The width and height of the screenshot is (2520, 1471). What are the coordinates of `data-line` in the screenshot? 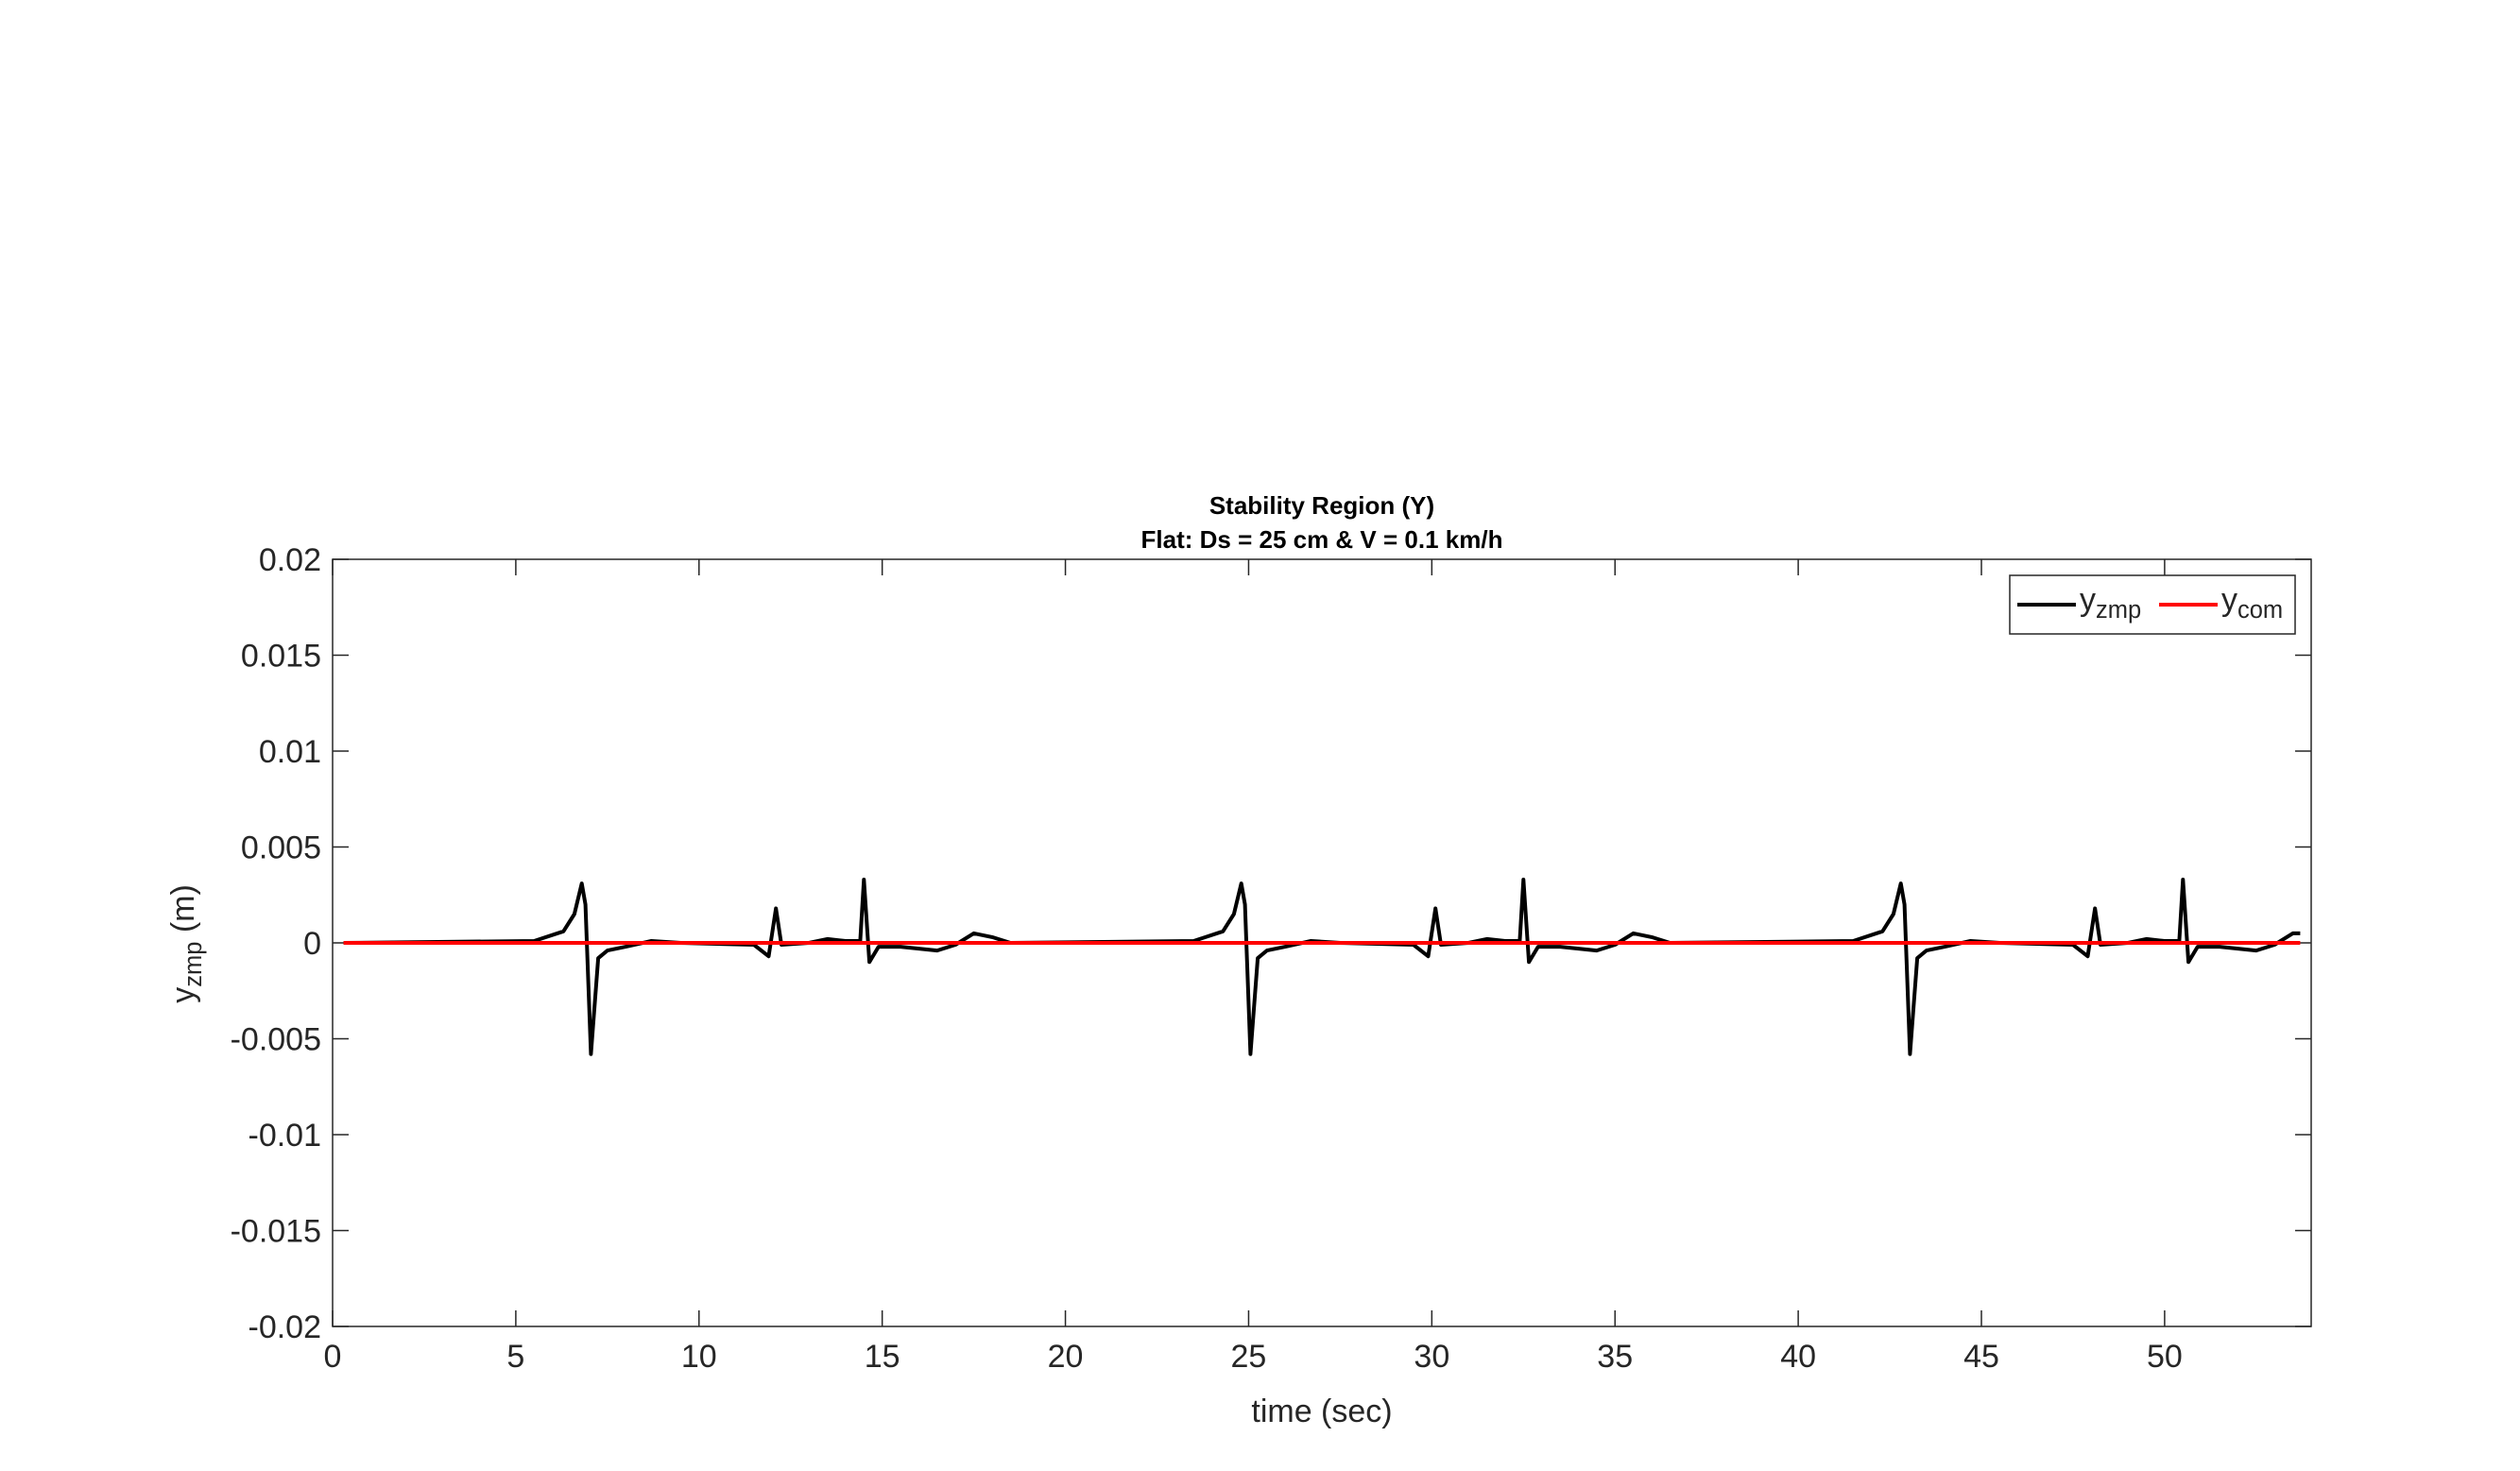 It's located at (1322, 967).